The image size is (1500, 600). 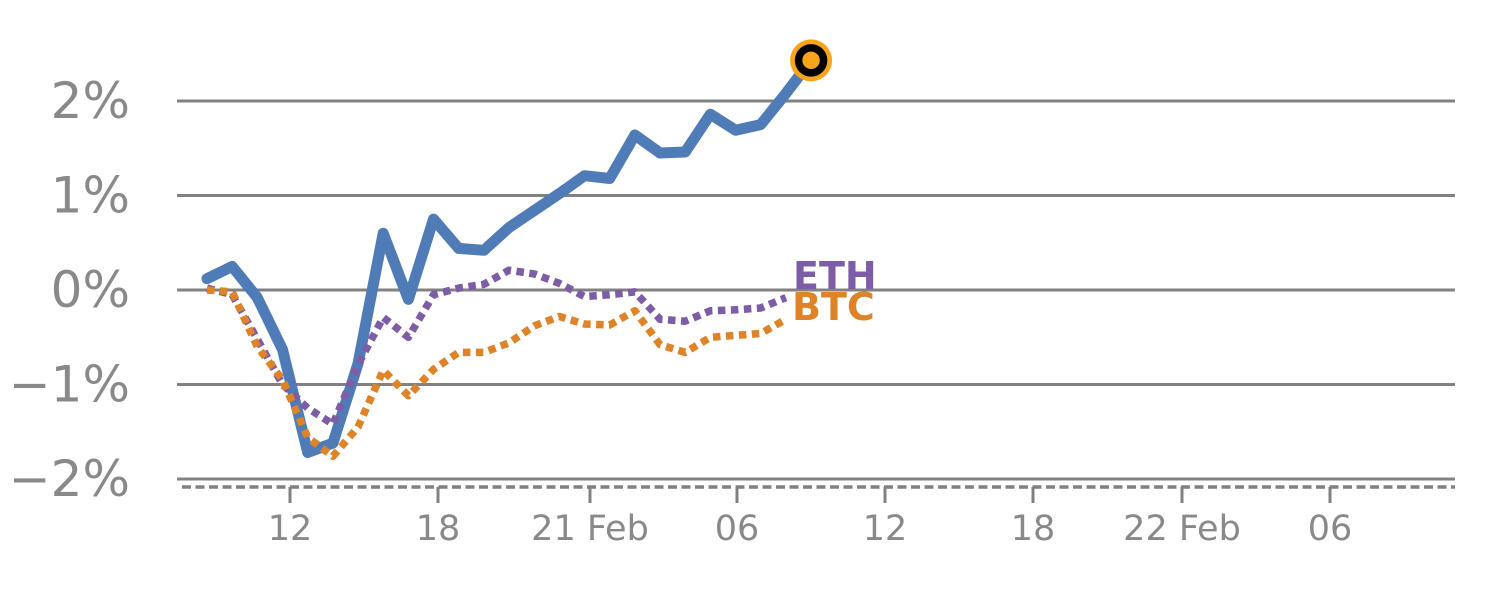 I want to click on end-marker-ring, so click(x=811, y=60).